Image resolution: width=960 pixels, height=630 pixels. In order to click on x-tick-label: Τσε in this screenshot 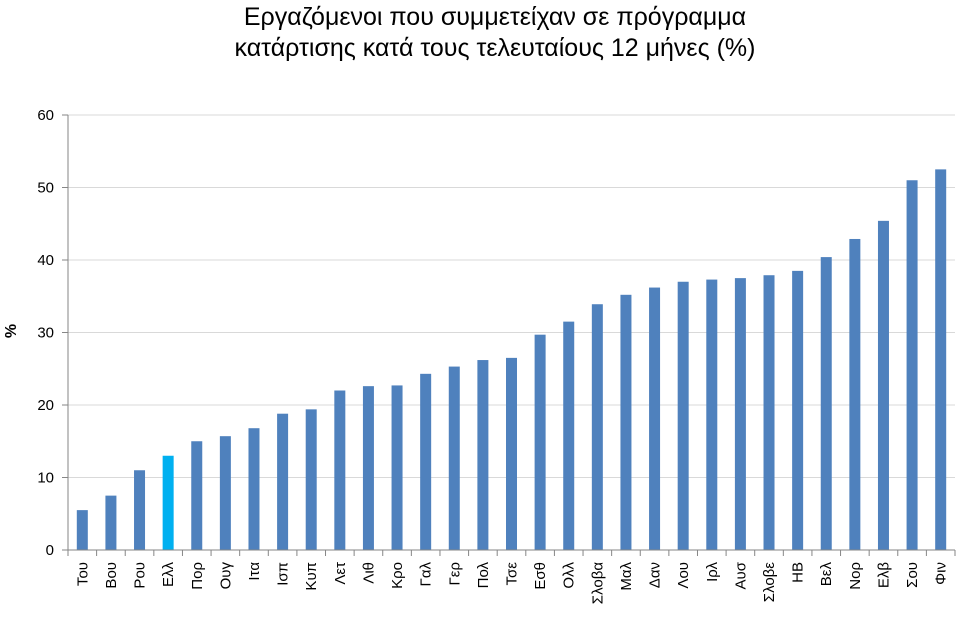, I will do `click(512, 574)`.